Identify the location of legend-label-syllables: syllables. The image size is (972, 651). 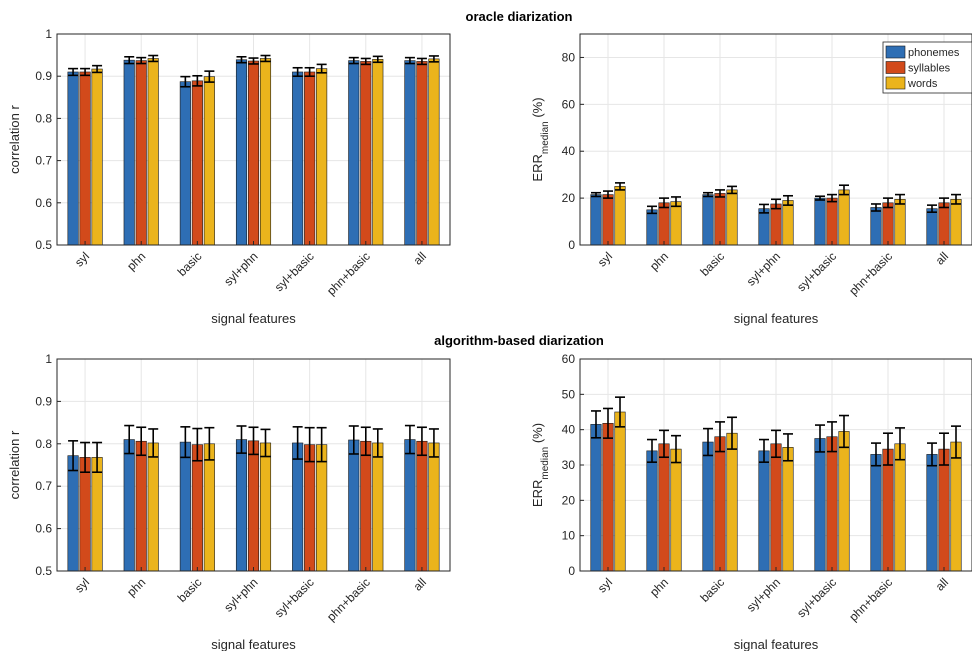
(929, 69).